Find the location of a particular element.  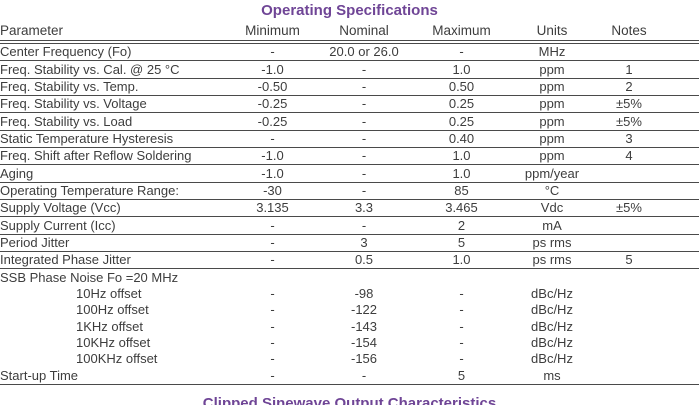

nominal-cell: 0.5 is located at coordinates (364, 260).